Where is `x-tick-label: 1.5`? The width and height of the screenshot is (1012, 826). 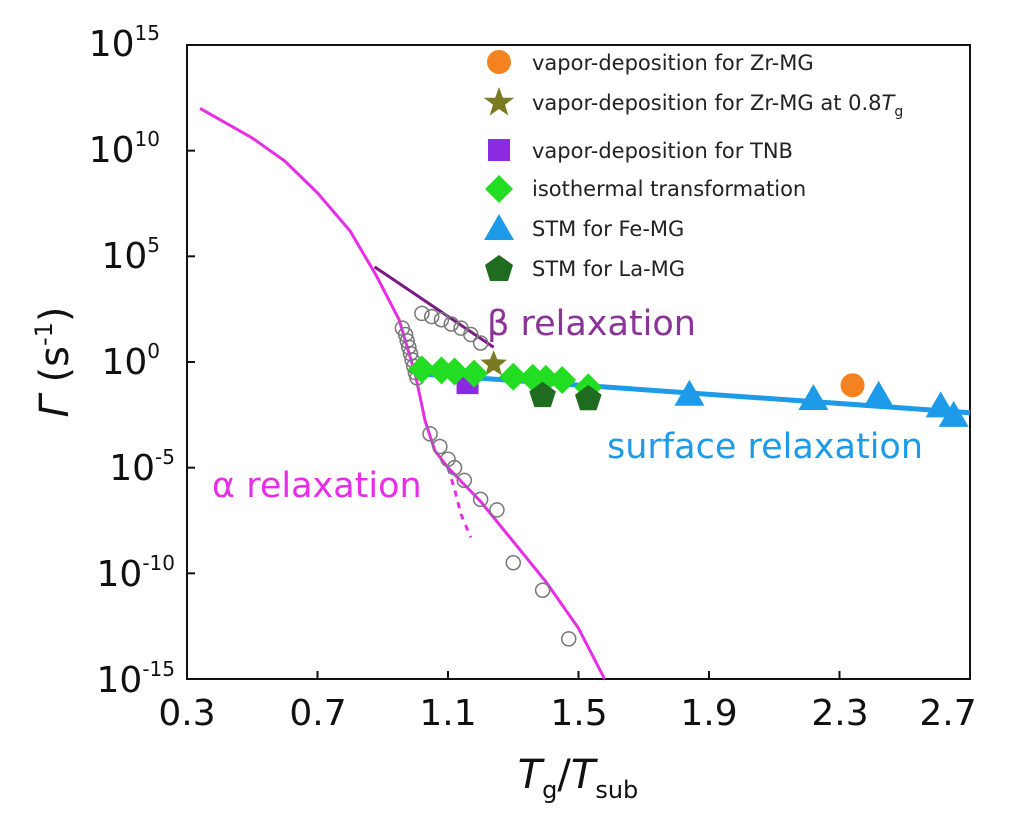
x-tick-label: 1.5 is located at coordinates (578, 713).